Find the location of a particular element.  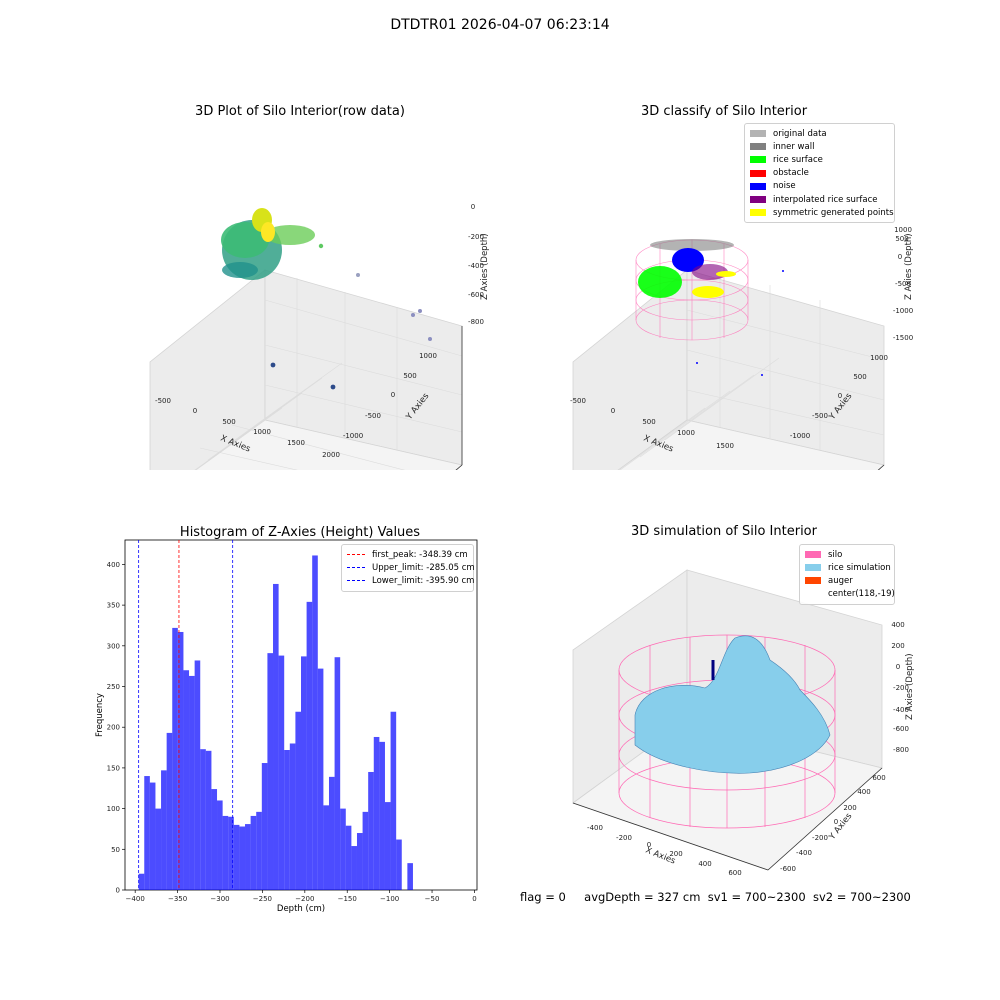

raw-ytick: -500 is located at coordinates (373, 416).